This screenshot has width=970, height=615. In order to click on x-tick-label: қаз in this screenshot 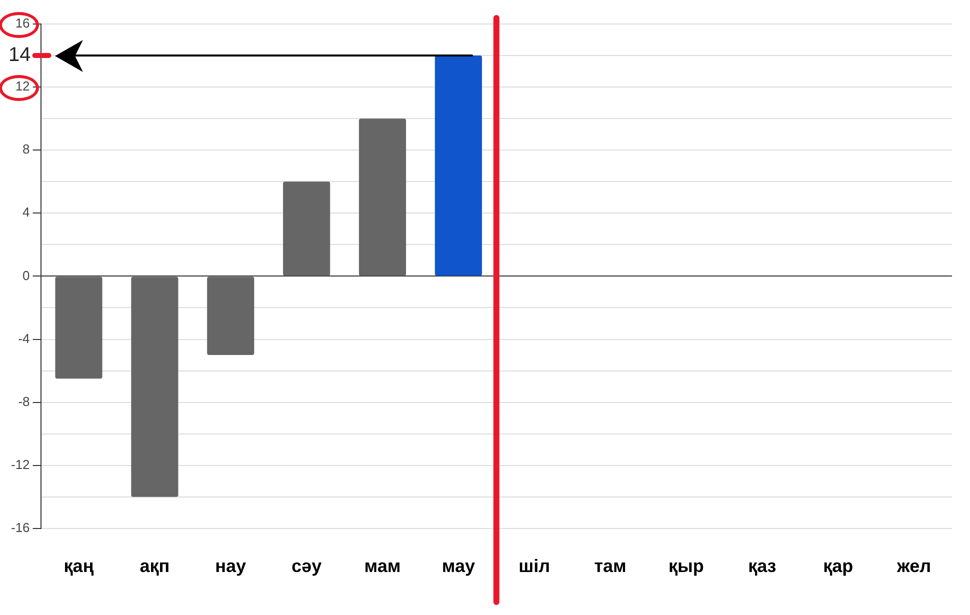, I will do `click(762, 566)`.